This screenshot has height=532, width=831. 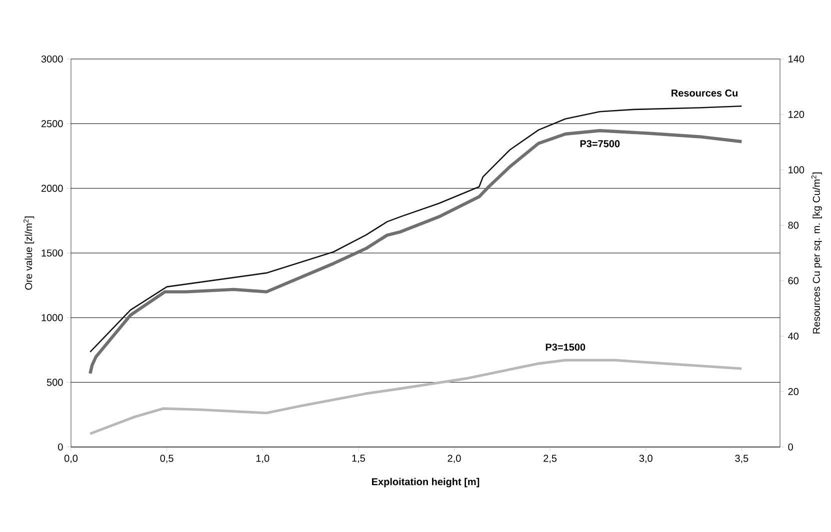 What do you see at coordinates (550, 459) in the screenshot?
I see `x-tick-label: 2,5` at bounding box center [550, 459].